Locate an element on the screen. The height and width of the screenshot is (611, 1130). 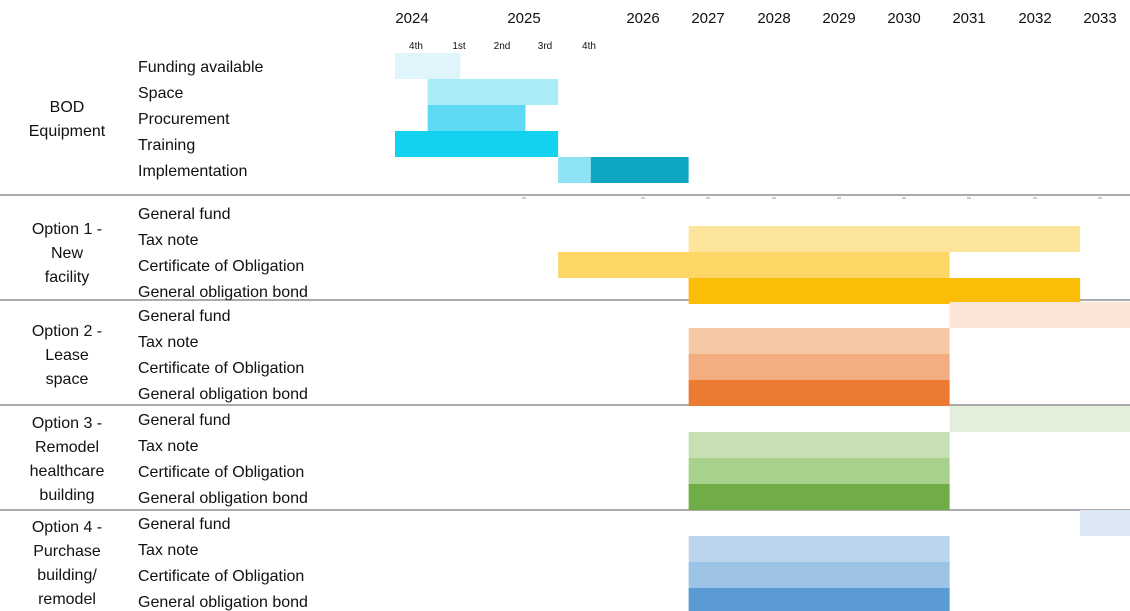
year-label-2026: 2026 is located at coordinates (642, 18).